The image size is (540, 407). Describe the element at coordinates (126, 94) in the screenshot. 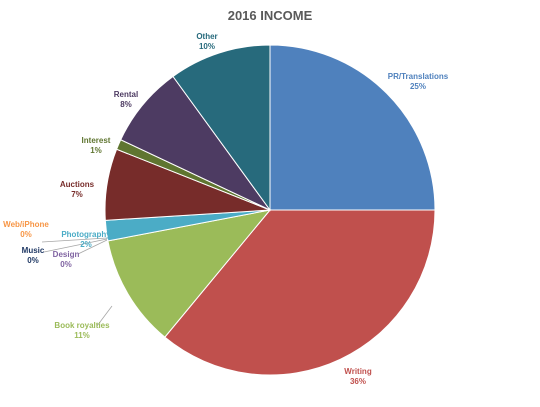

I see `slice-name: Rental` at that location.